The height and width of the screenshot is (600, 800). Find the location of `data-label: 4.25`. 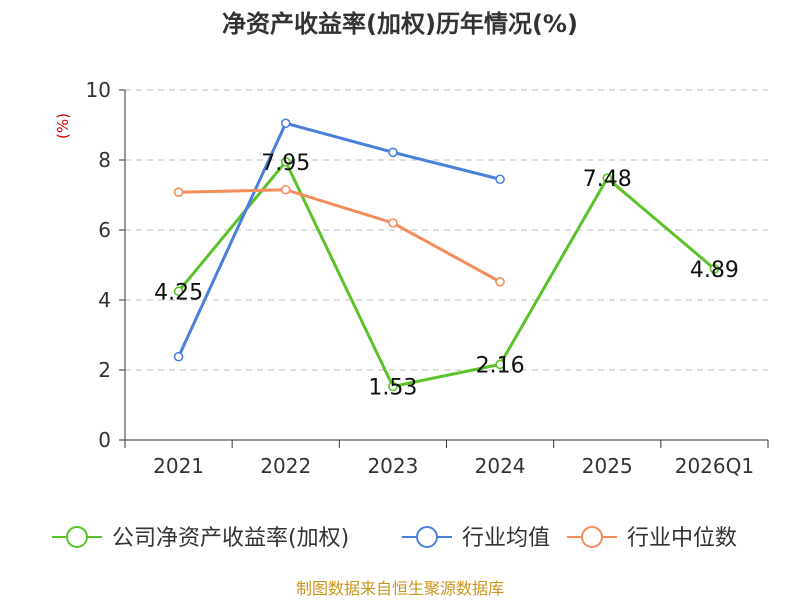

data-label: 4.25 is located at coordinates (178, 292).